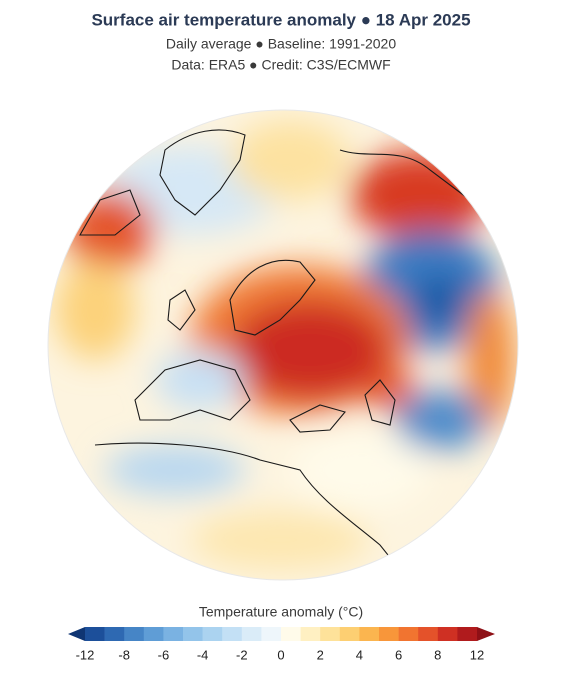  Describe the element at coordinates (359, 654) in the screenshot. I see `colorbar-tick-label: 4` at that location.